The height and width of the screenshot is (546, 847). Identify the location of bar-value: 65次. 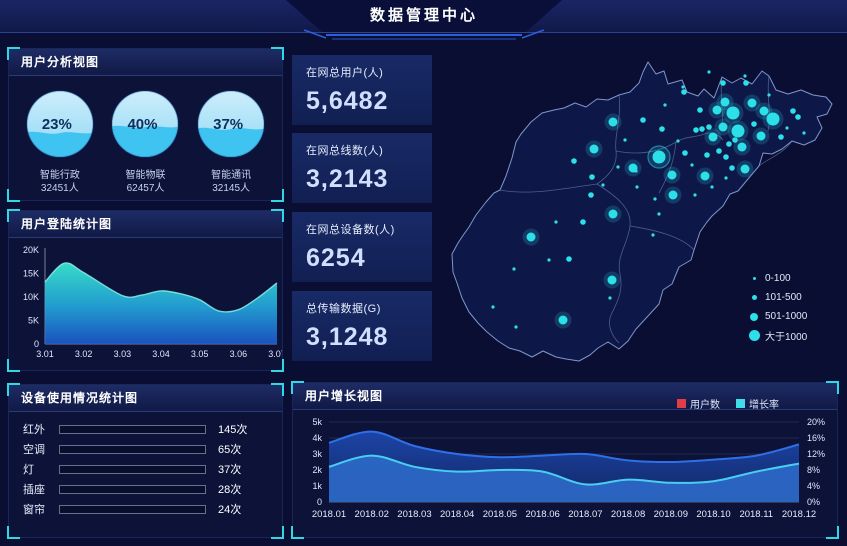
(230, 450).